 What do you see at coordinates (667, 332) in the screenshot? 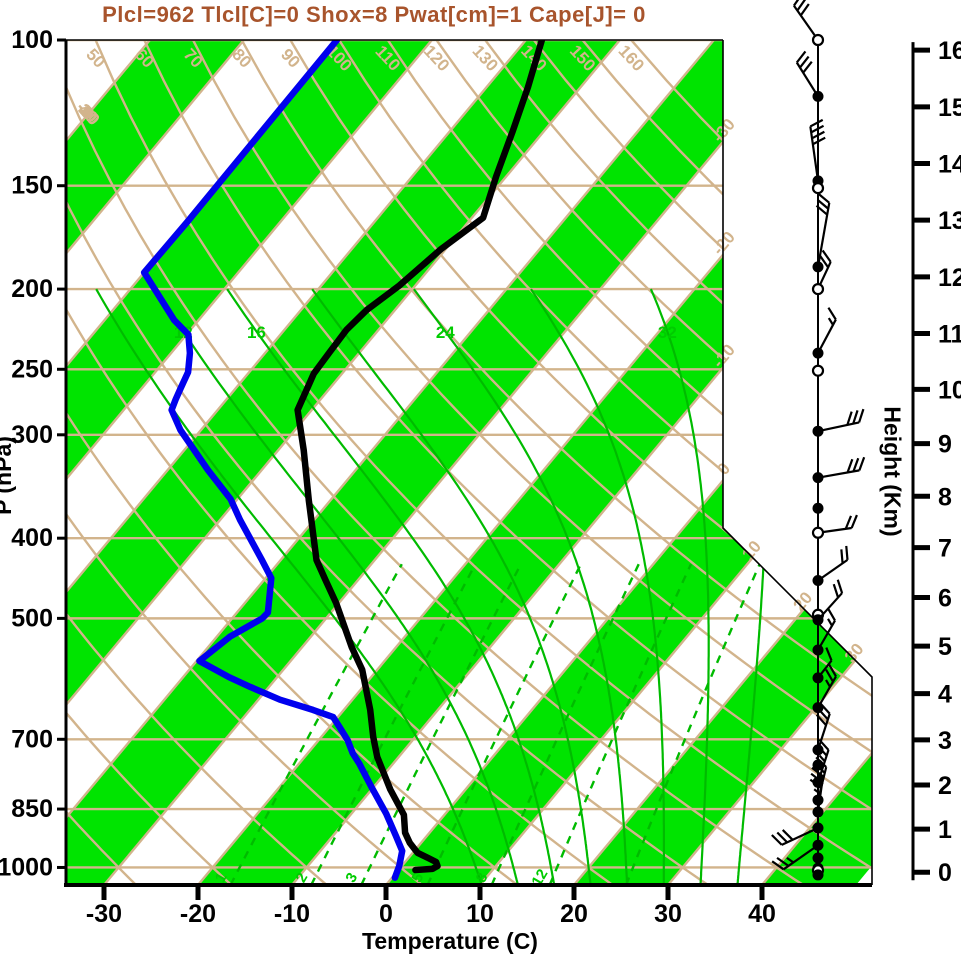
I see `svg-text: 32` at bounding box center [667, 332].